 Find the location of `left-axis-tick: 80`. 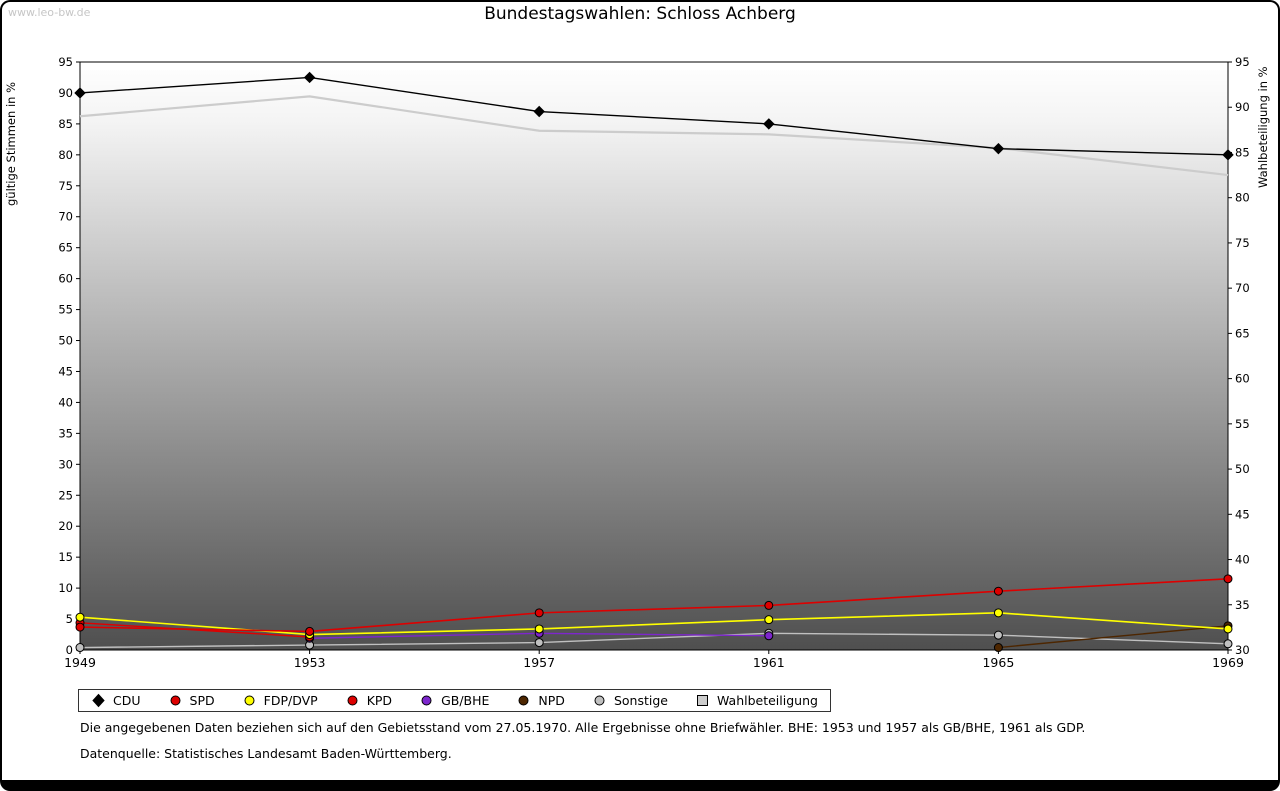

left-axis-tick: 80 is located at coordinates (65, 155).